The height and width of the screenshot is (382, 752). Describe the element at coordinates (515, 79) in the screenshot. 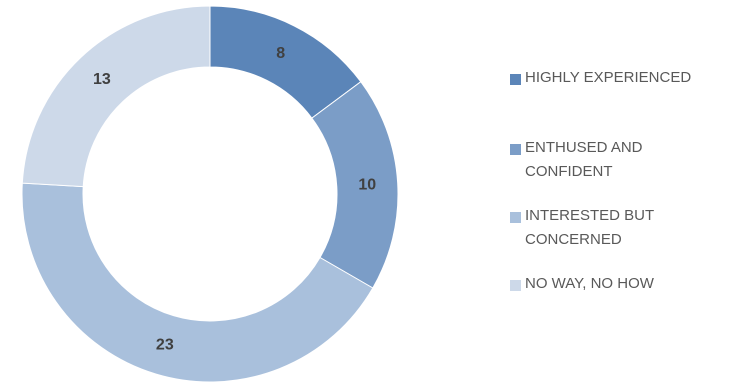

I see `legend-swatch-highly-experienced` at that location.